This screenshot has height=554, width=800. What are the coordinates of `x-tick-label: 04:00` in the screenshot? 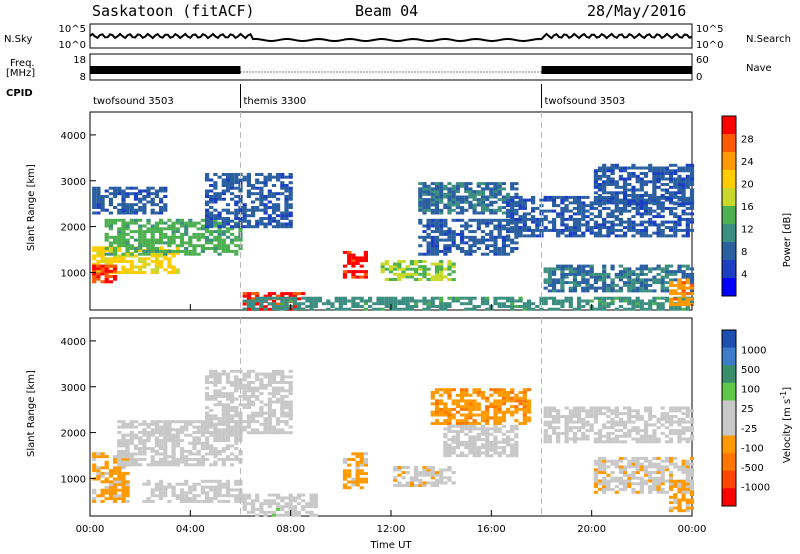 It's located at (190, 529).